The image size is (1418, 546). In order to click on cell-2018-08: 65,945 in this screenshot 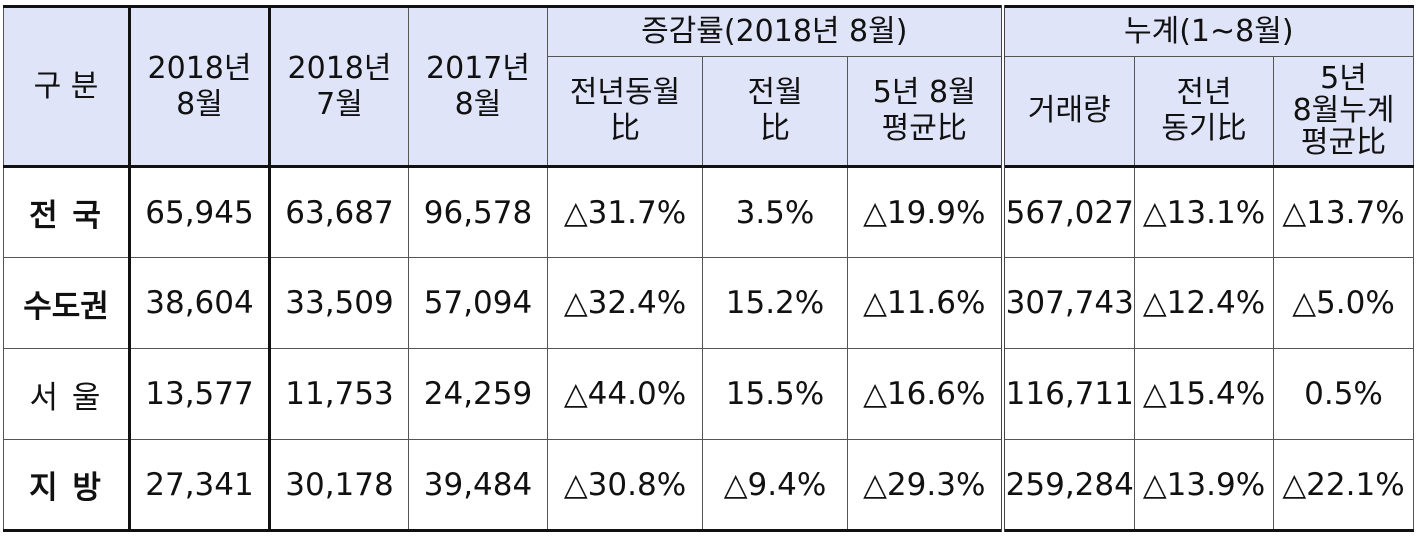, I will do `click(199, 212)`.